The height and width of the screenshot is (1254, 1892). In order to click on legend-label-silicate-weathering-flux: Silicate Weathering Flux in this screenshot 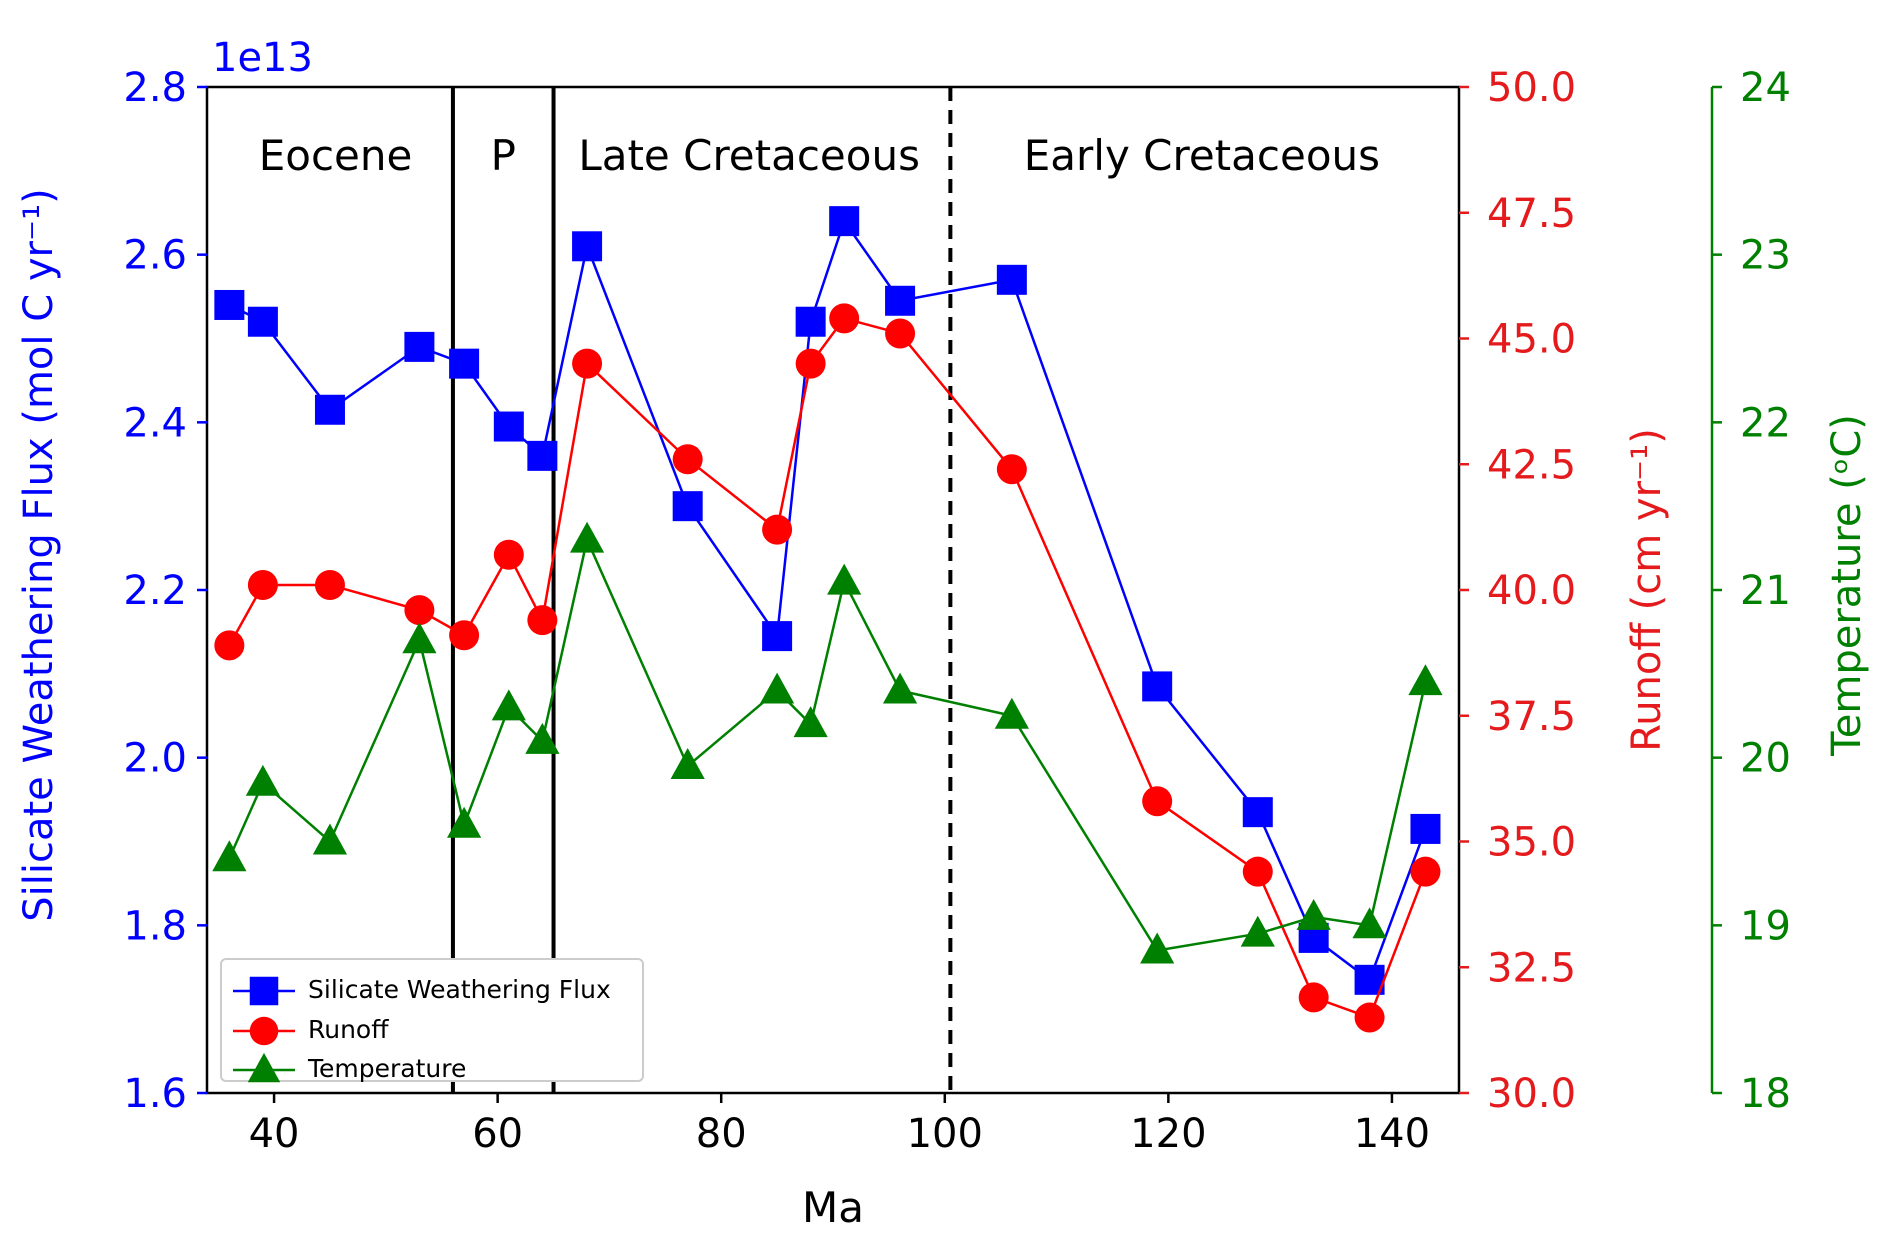, I will do `click(459, 989)`.